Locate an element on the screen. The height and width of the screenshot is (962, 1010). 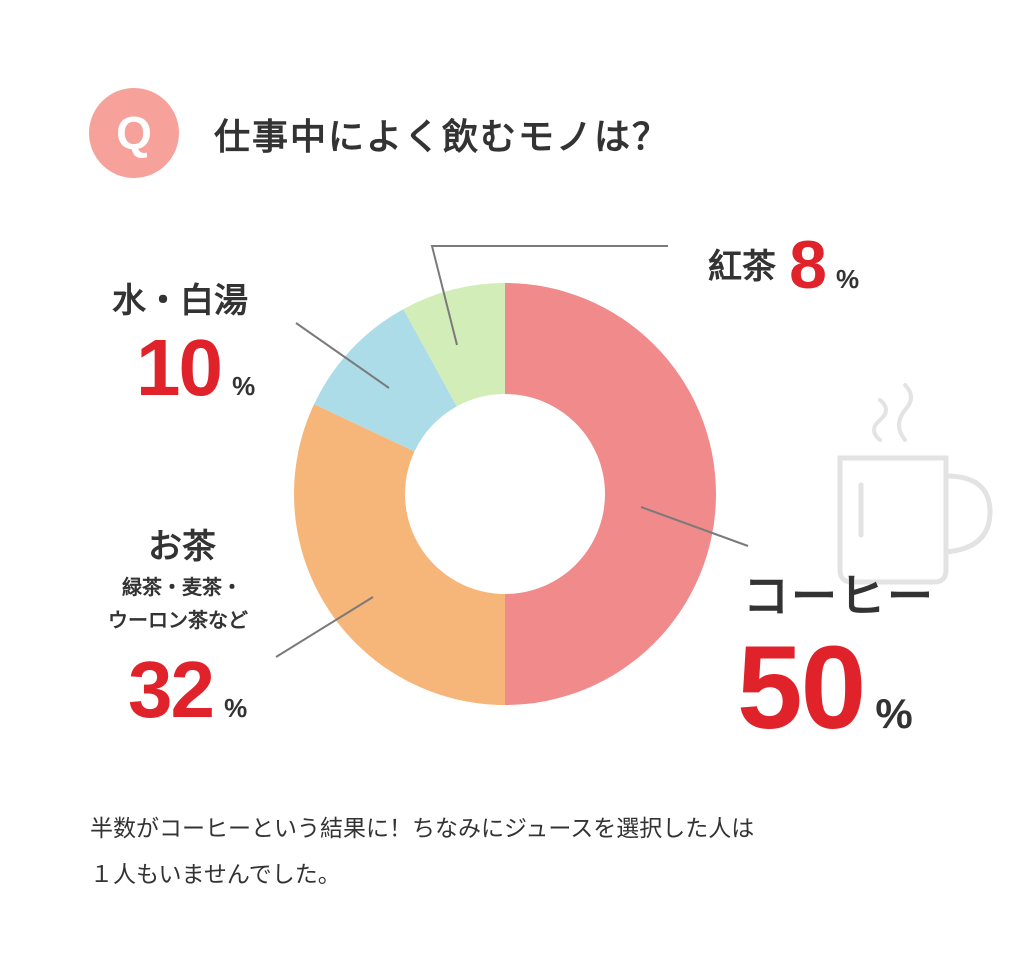
label-water: 10 % is located at coordinates (195, 368).